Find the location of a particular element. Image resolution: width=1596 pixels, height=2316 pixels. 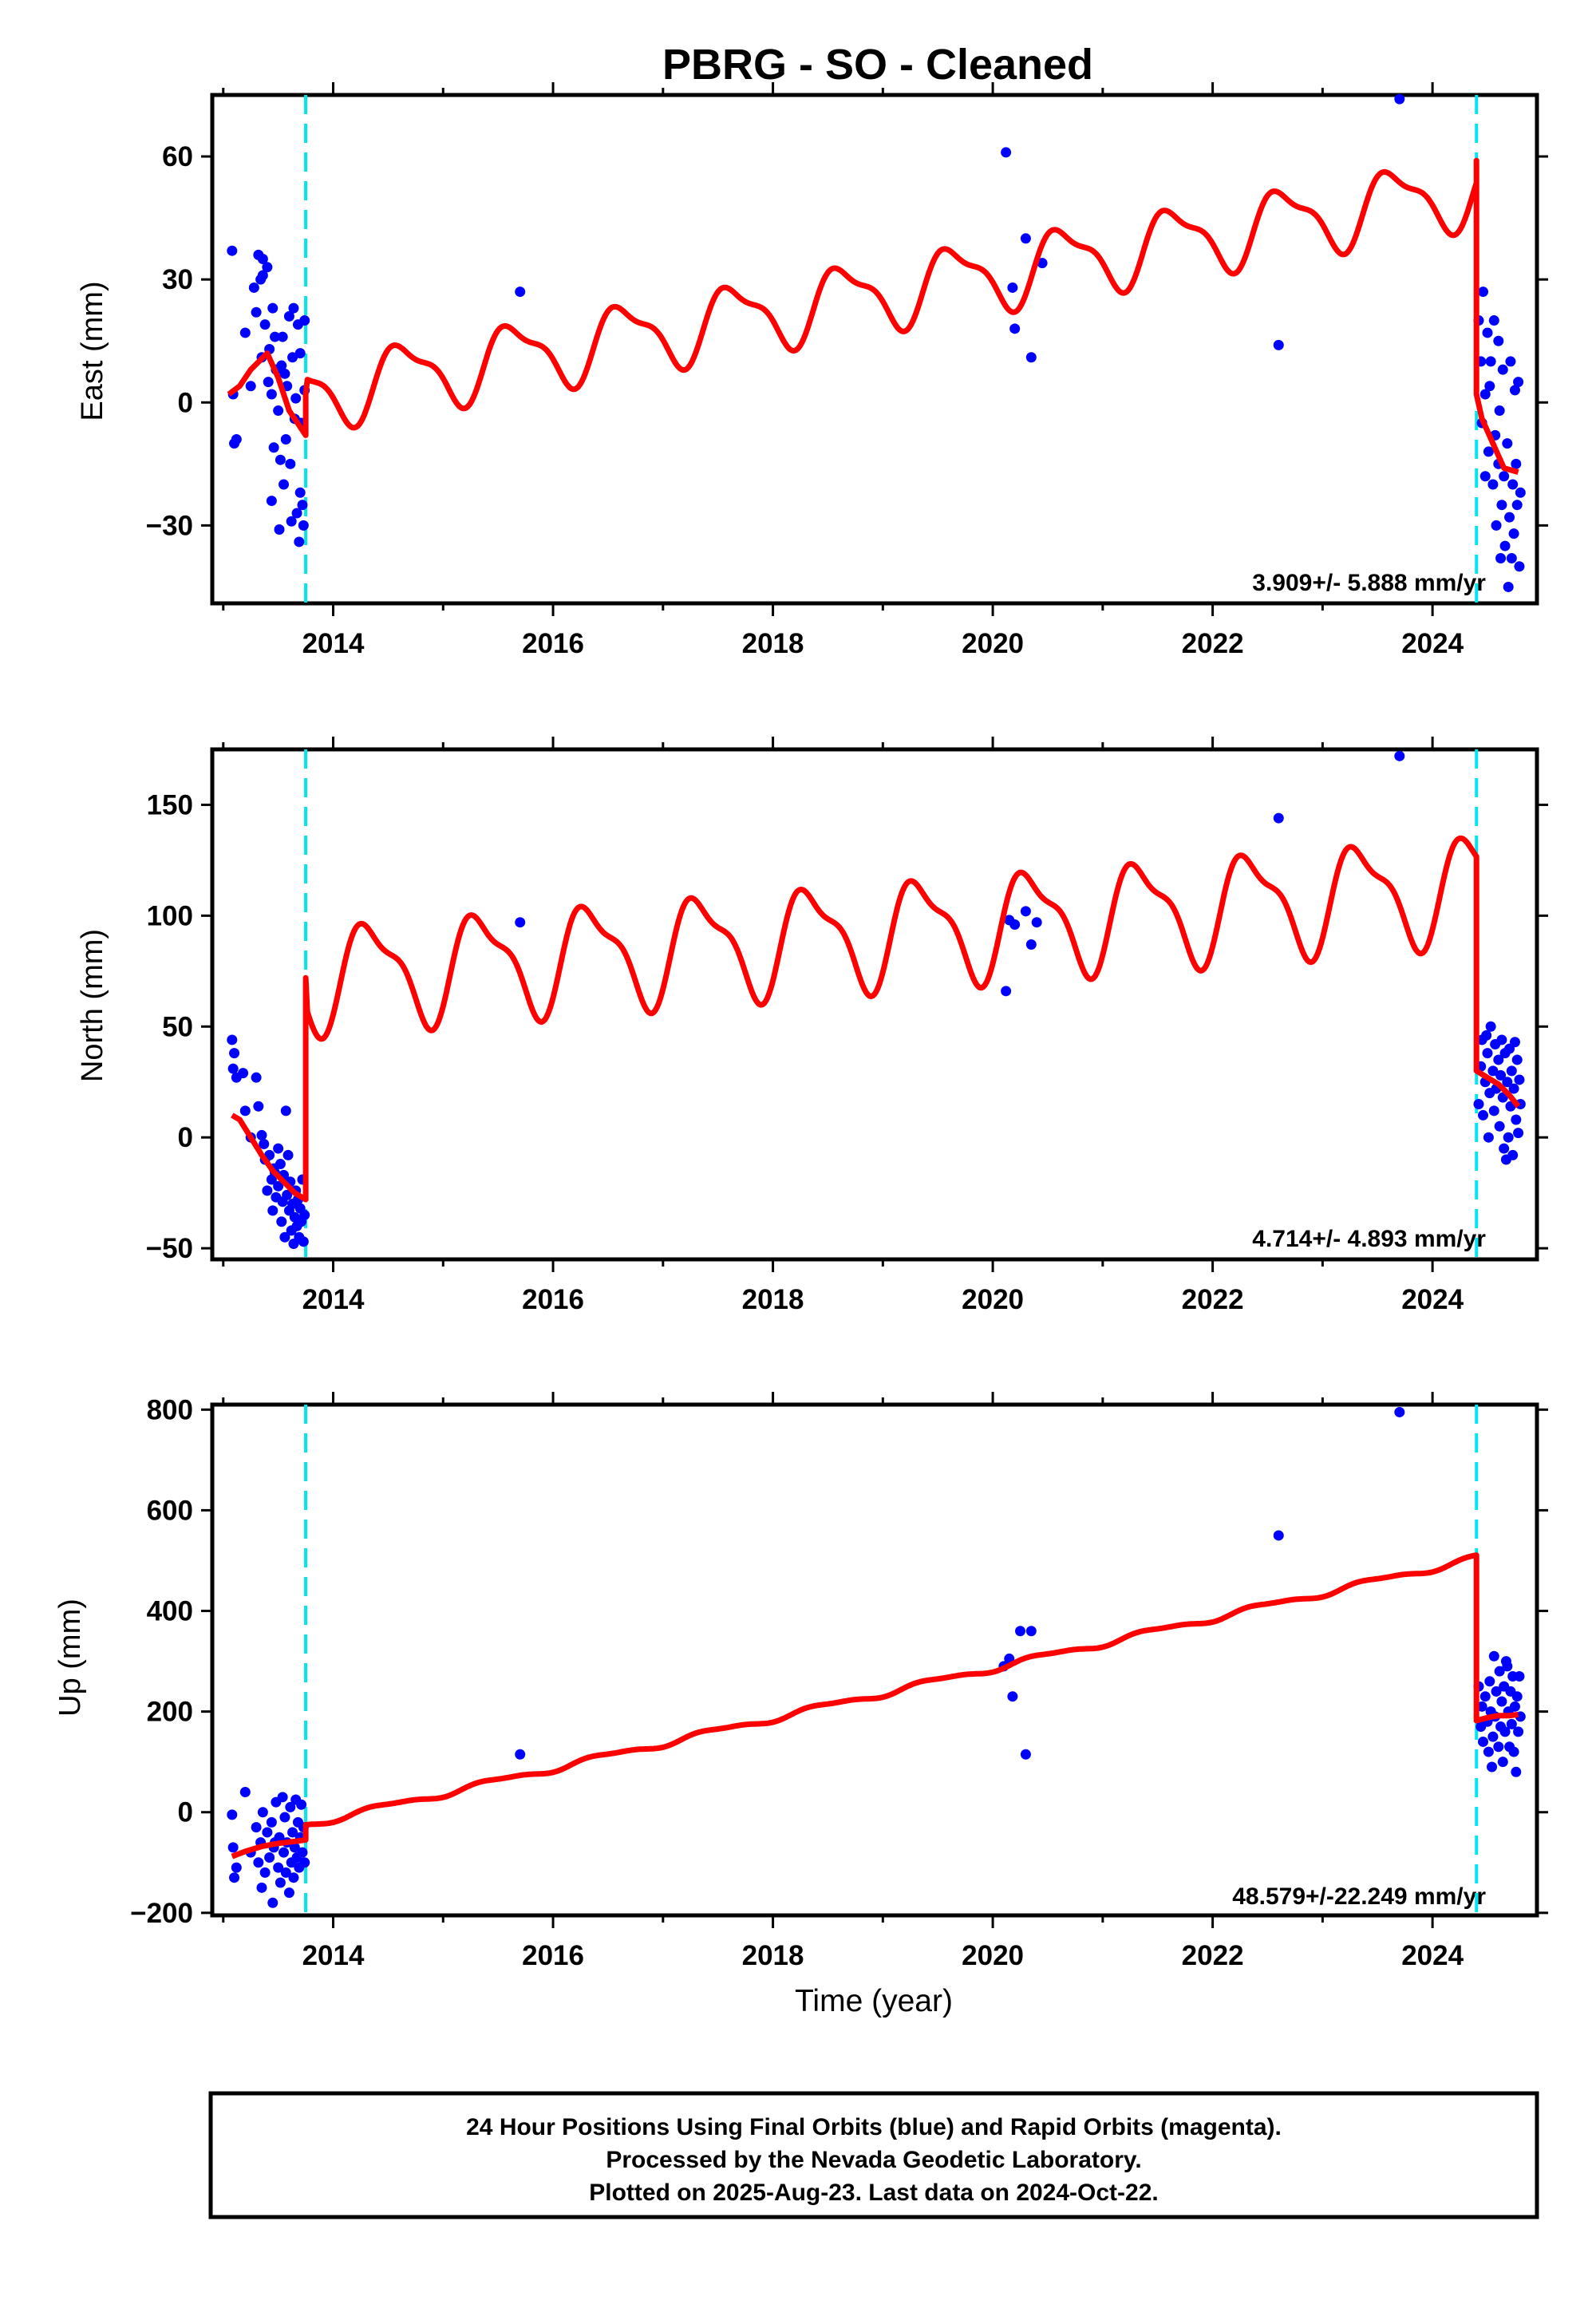

east-x-tick-label: 2024 is located at coordinates (1432, 643).